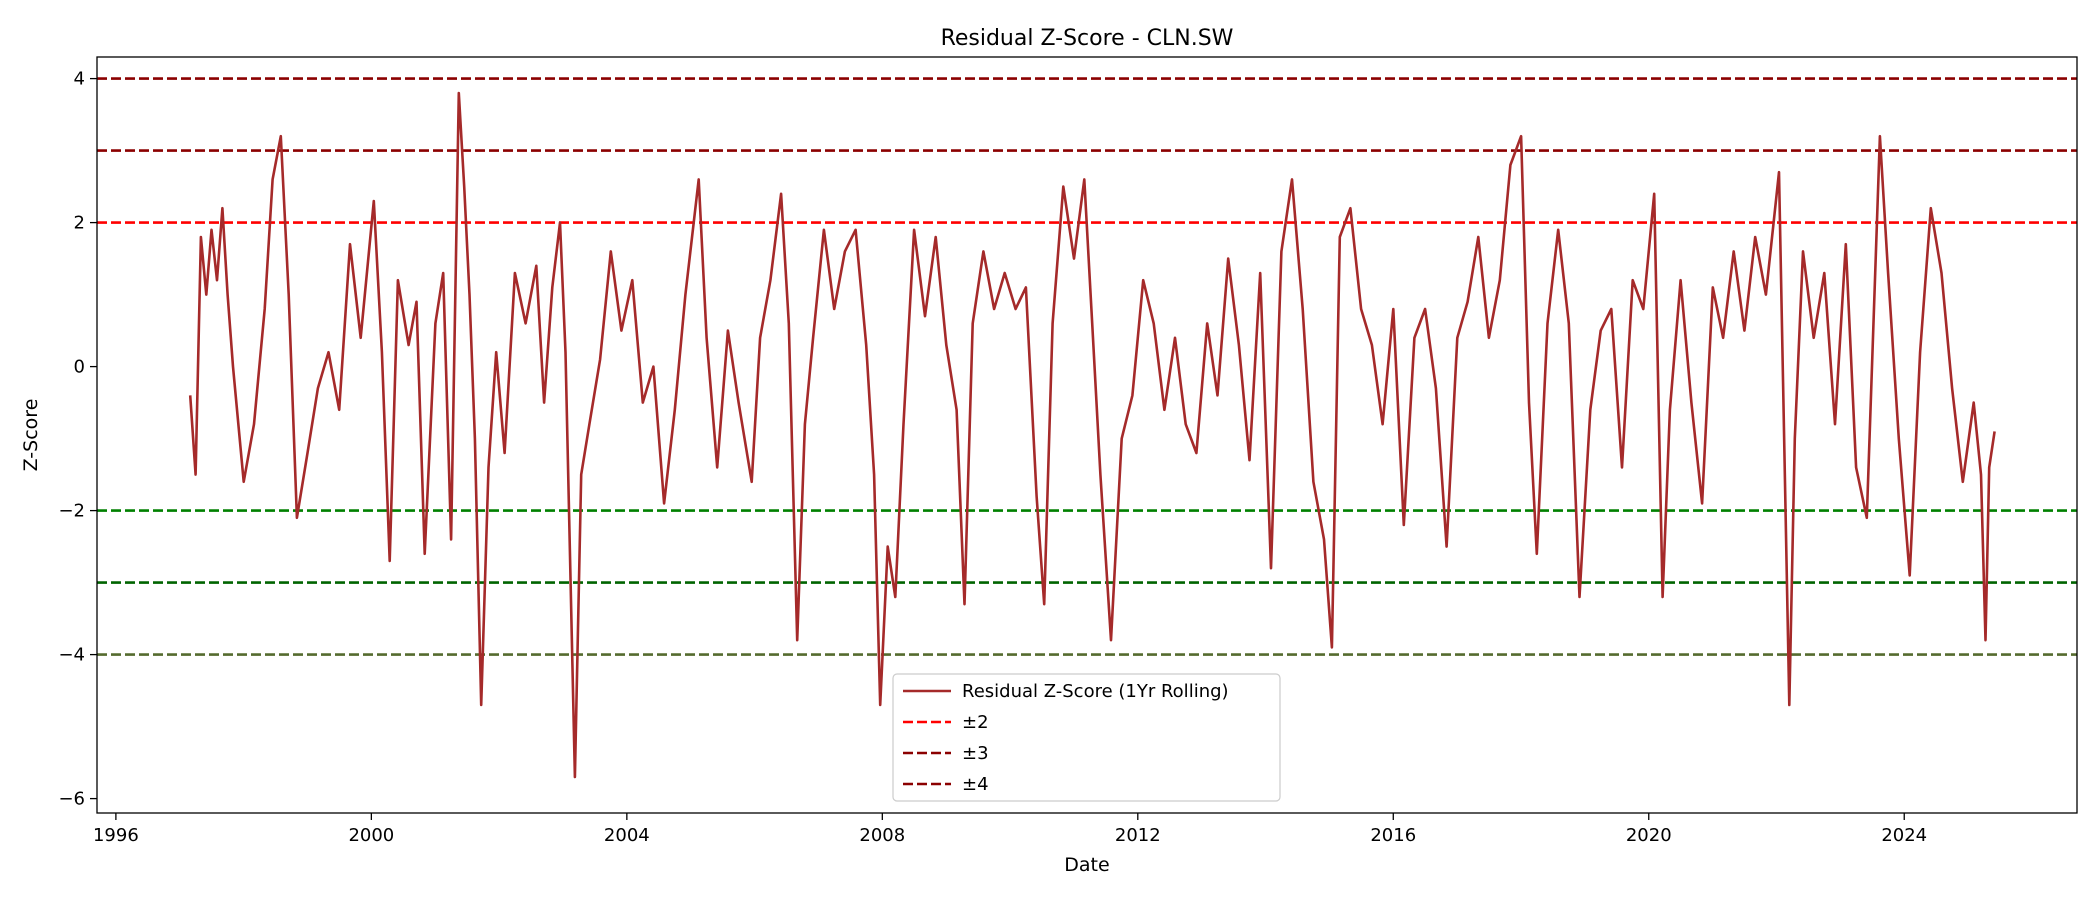 This screenshot has width=2100, height=900. I want to click on x-axis-ticks: 1996 2000 2004 2008 2012 2016 2020 2024, so click(1010, 829).